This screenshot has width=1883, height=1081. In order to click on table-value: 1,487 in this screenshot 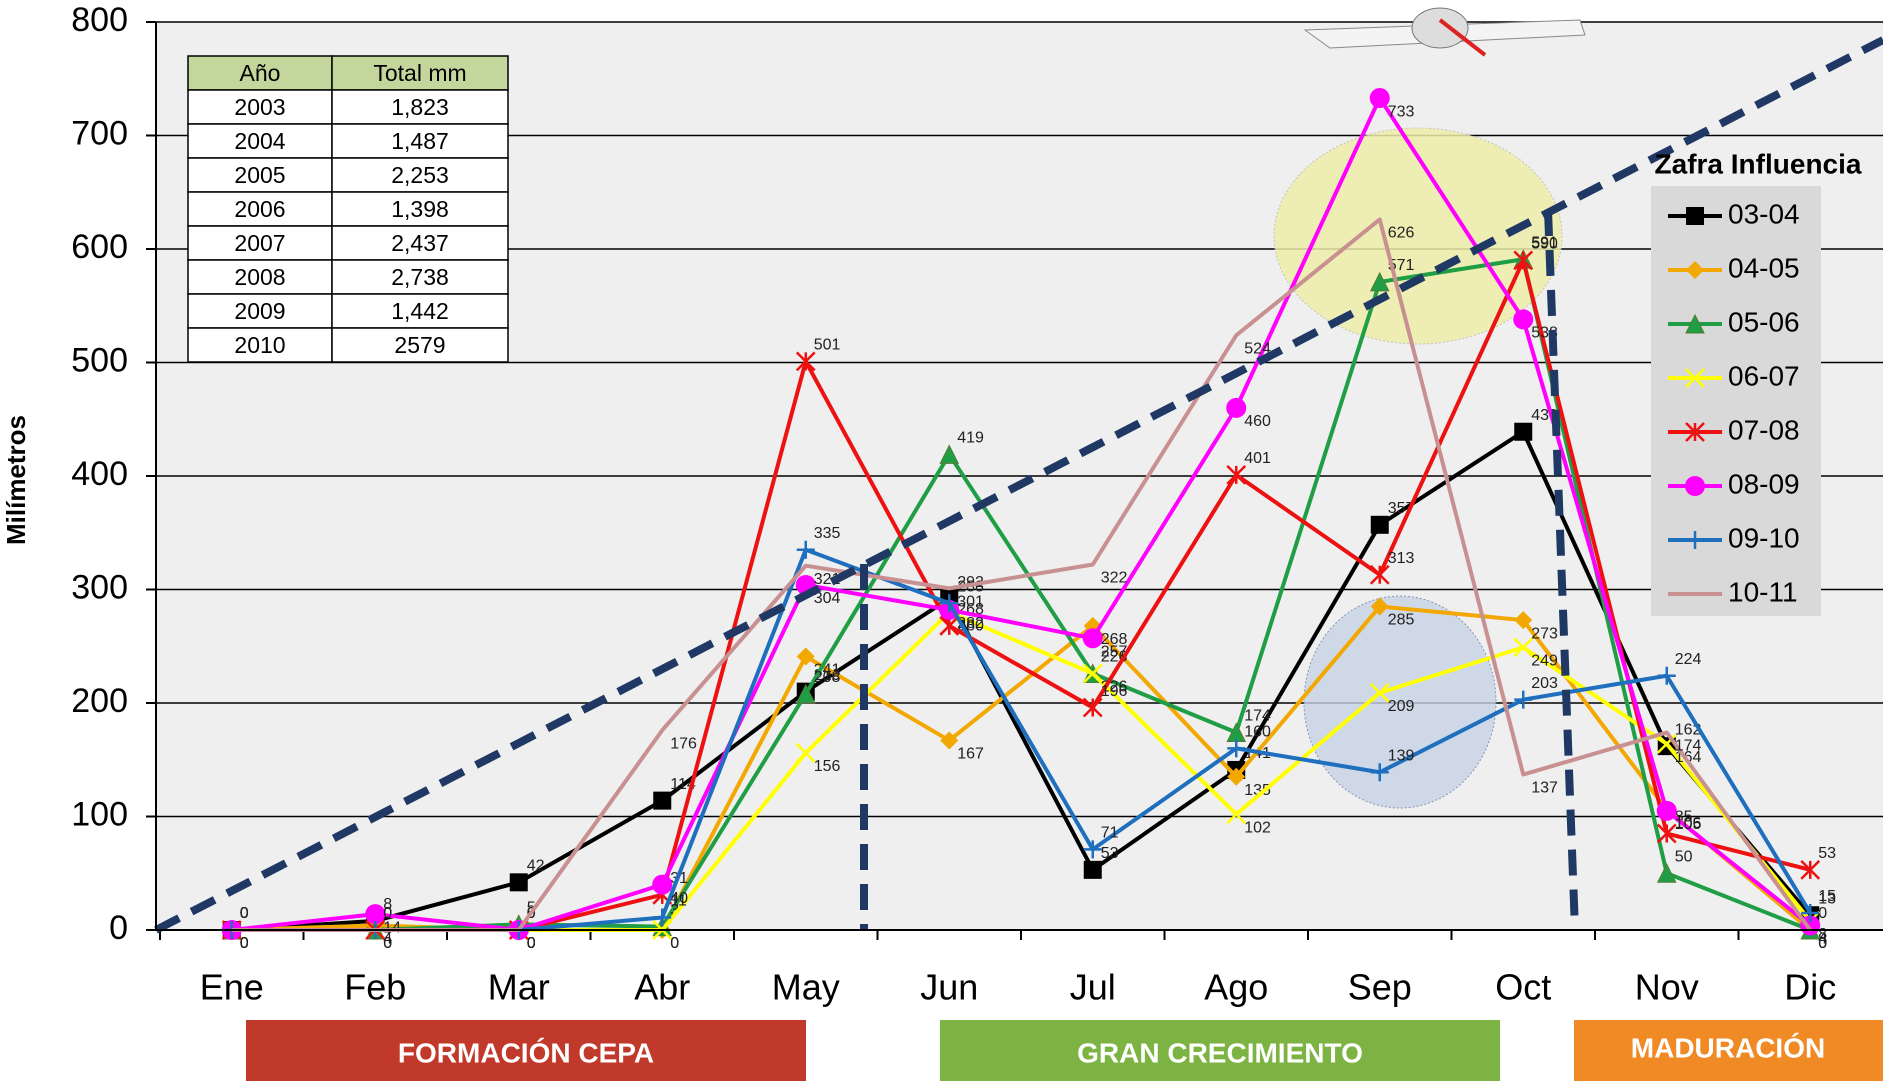, I will do `click(420, 141)`.